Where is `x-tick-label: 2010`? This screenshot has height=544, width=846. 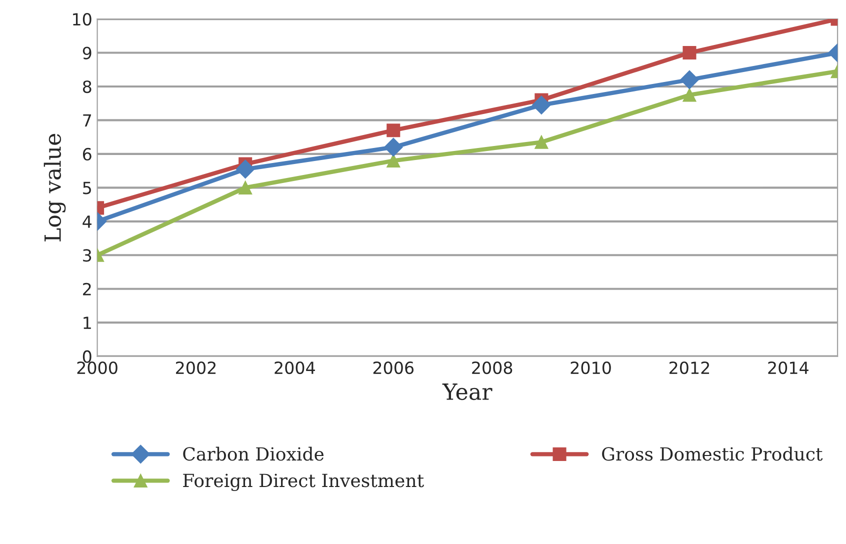
x-tick-label: 2010 is located at coordinates (590, 367).